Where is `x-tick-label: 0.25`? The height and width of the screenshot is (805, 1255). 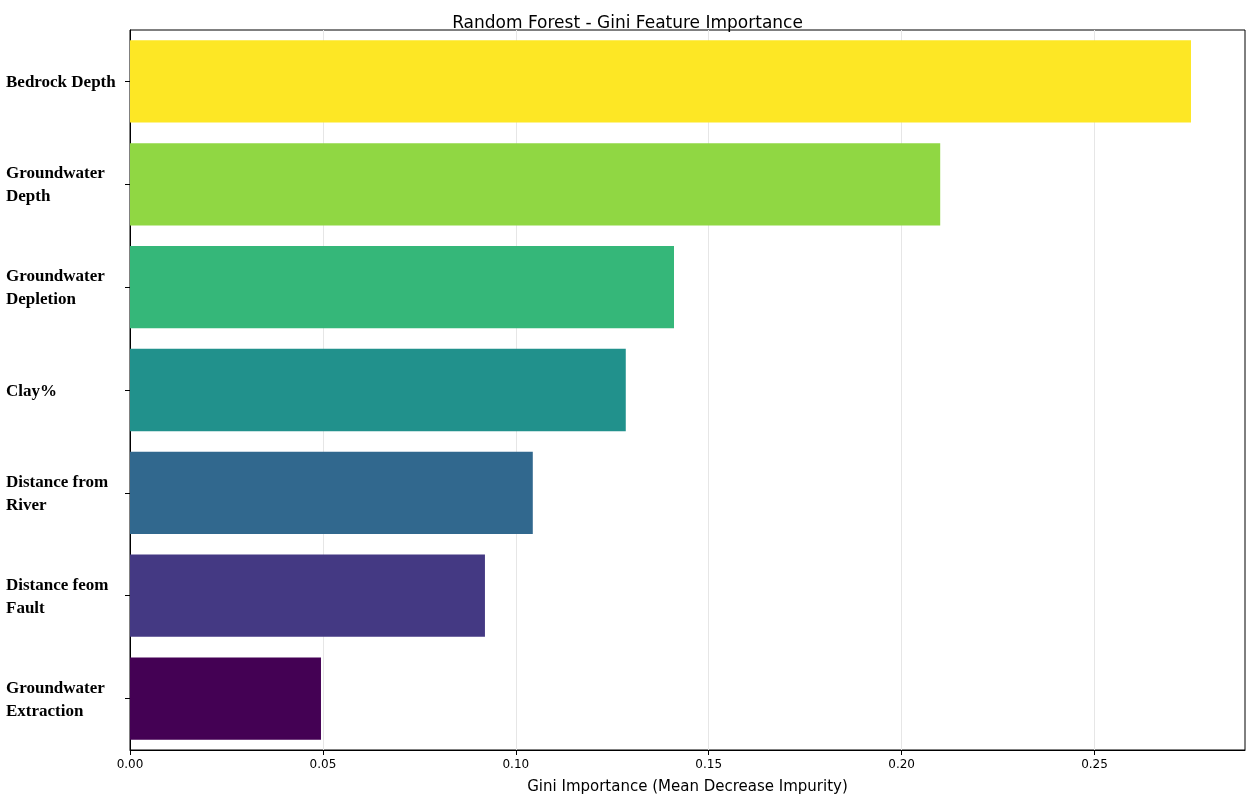 x-tick-label: 0.25 is located at coordinates (1094, 764).